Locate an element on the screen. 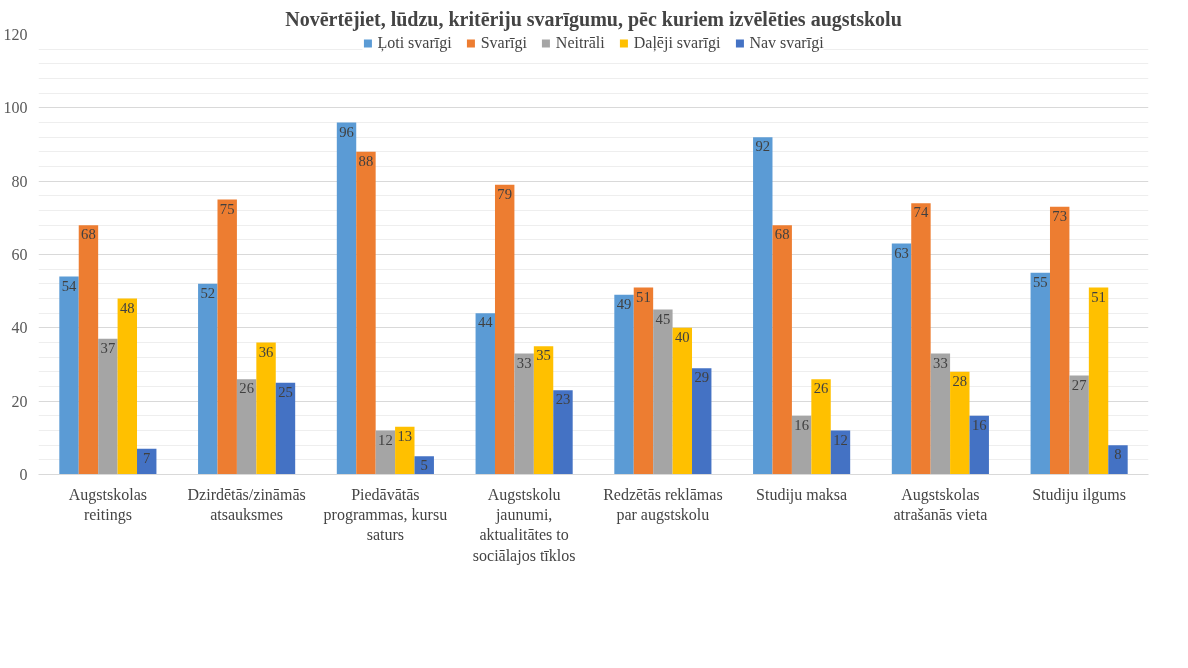  data-label: 54 is located at coordinates (69, 285).